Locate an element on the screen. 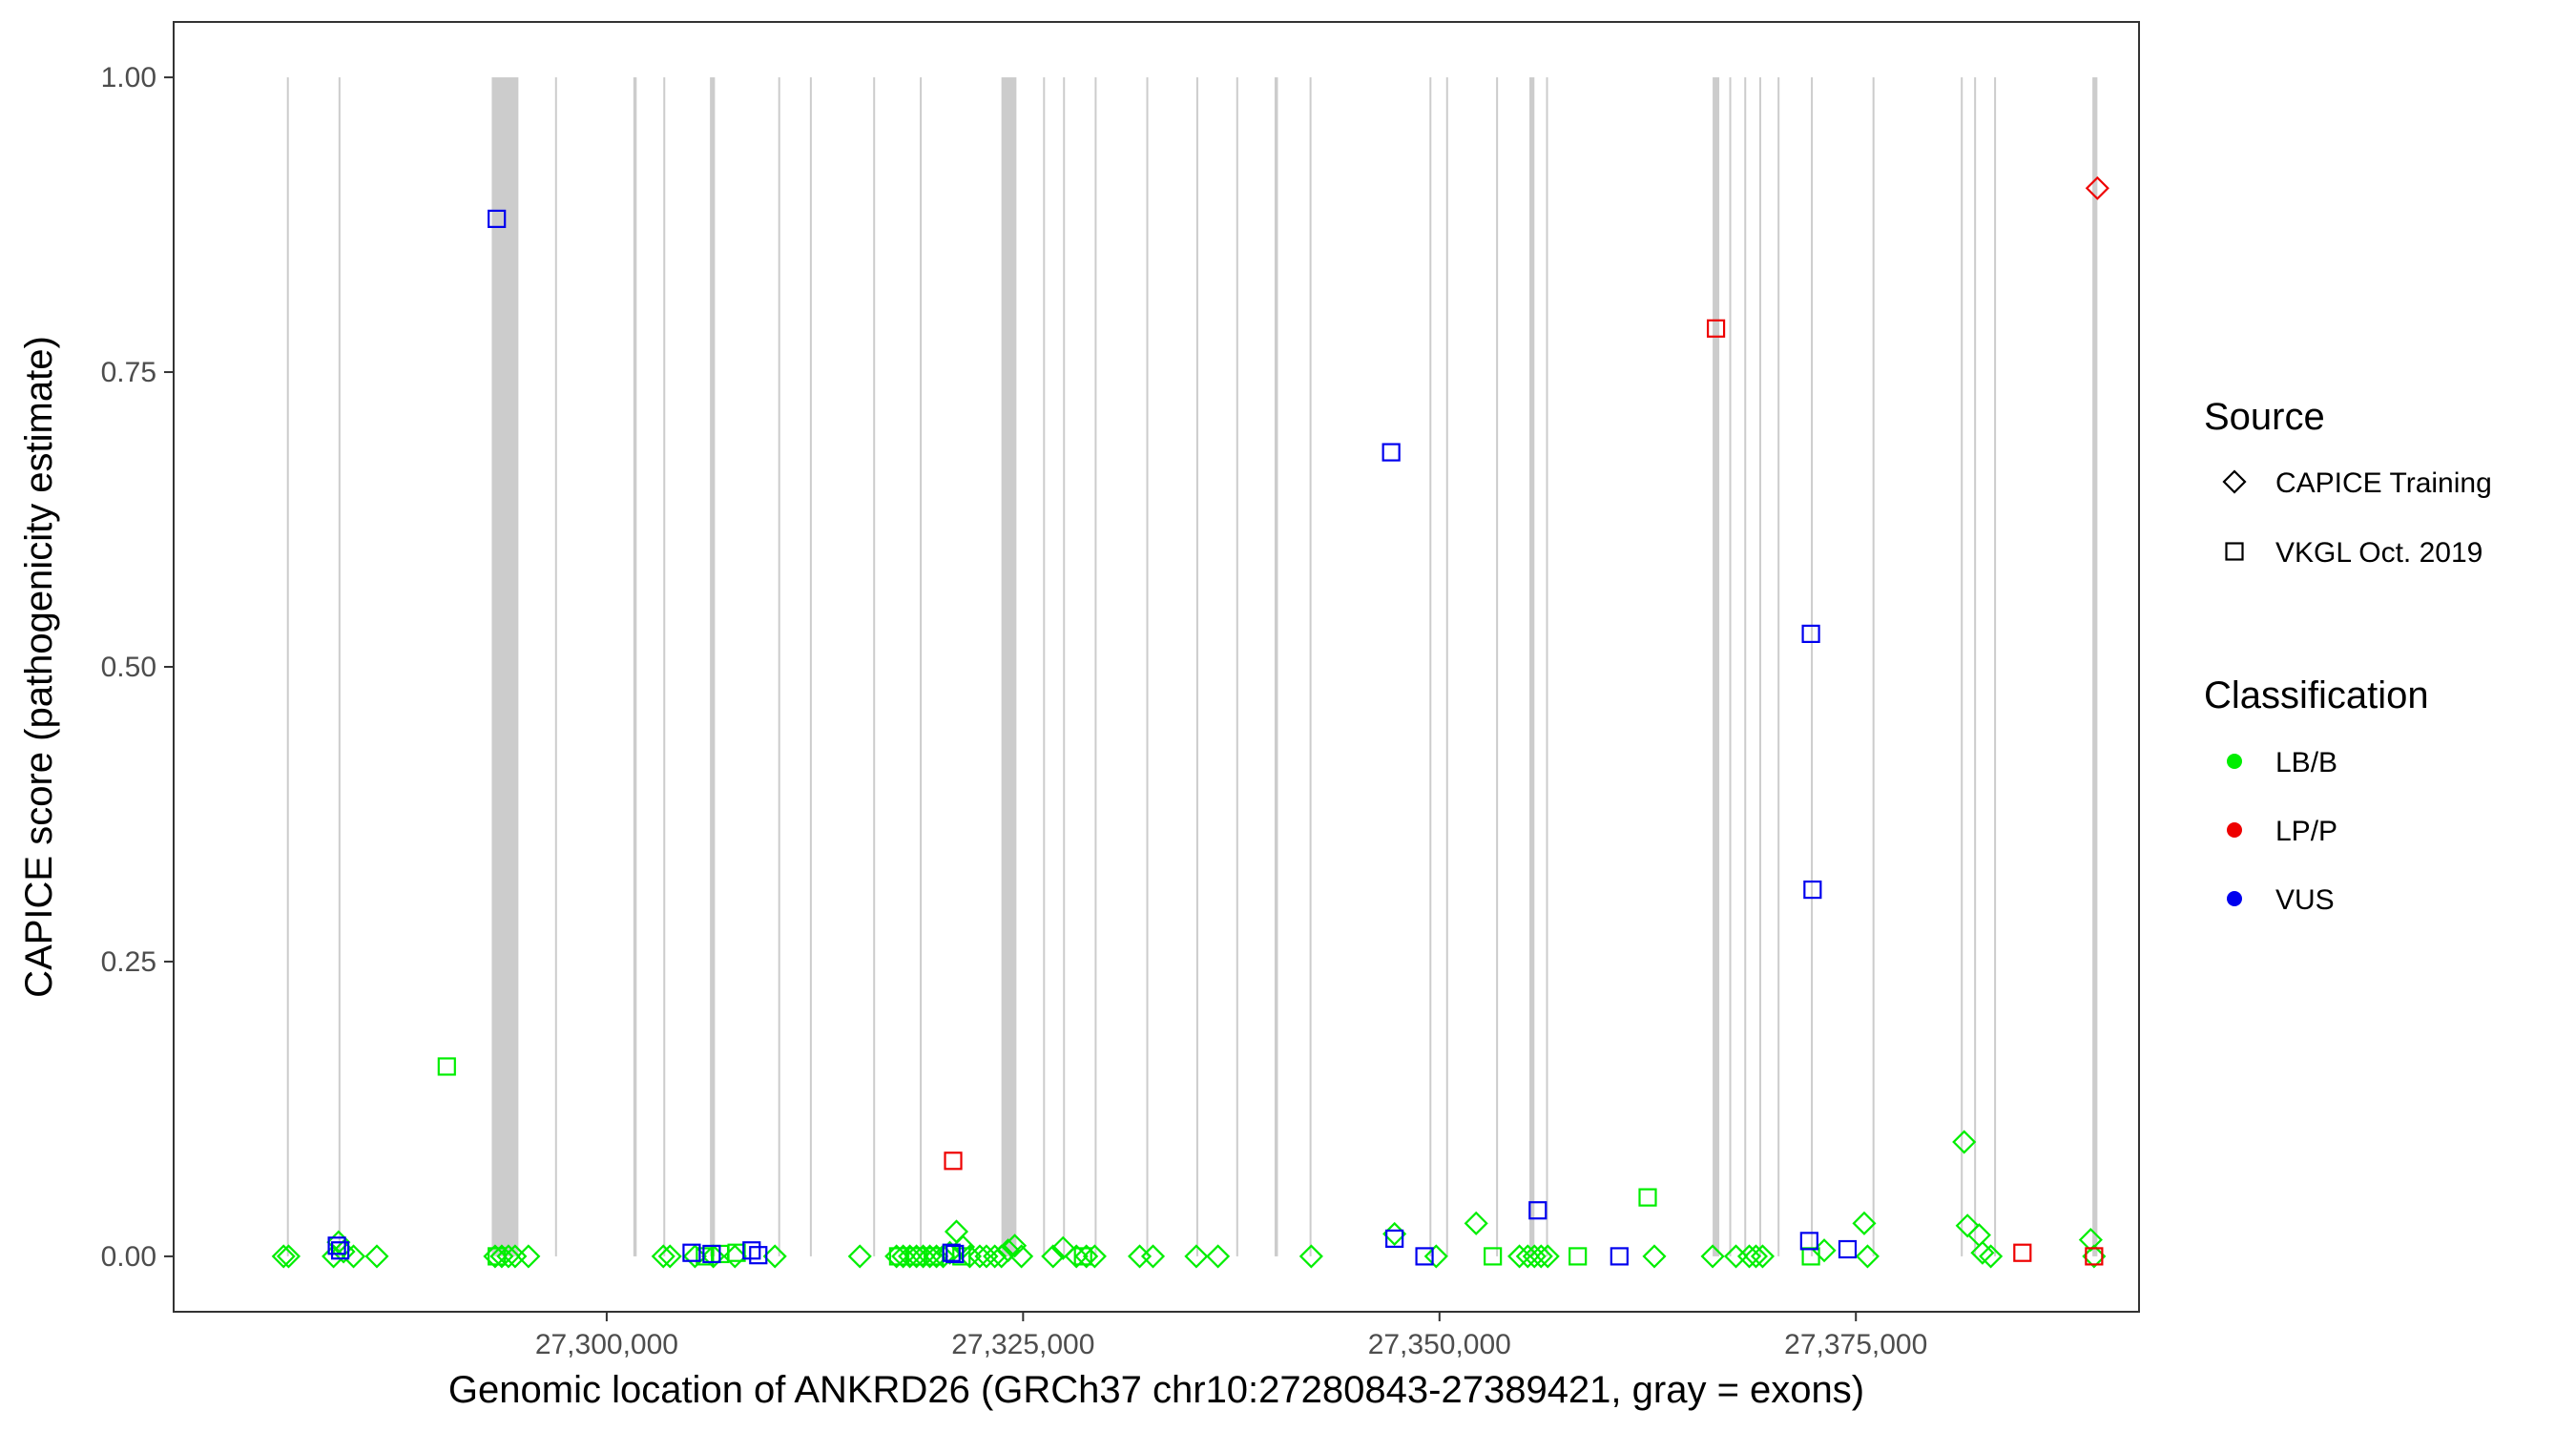 This screenshot has height=1431, width=2576. legend-label-classification: LP/P is located at coordinates (2306, 831).